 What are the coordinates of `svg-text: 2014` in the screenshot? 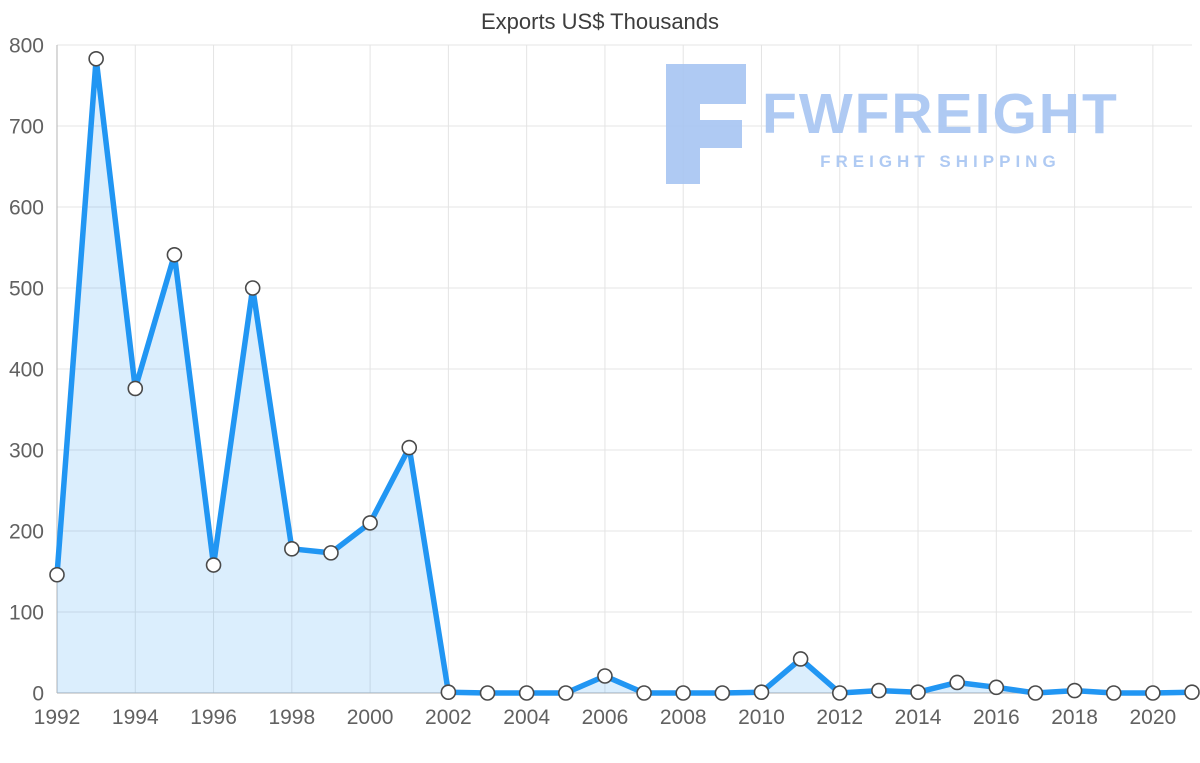 It's located at (918, 717).